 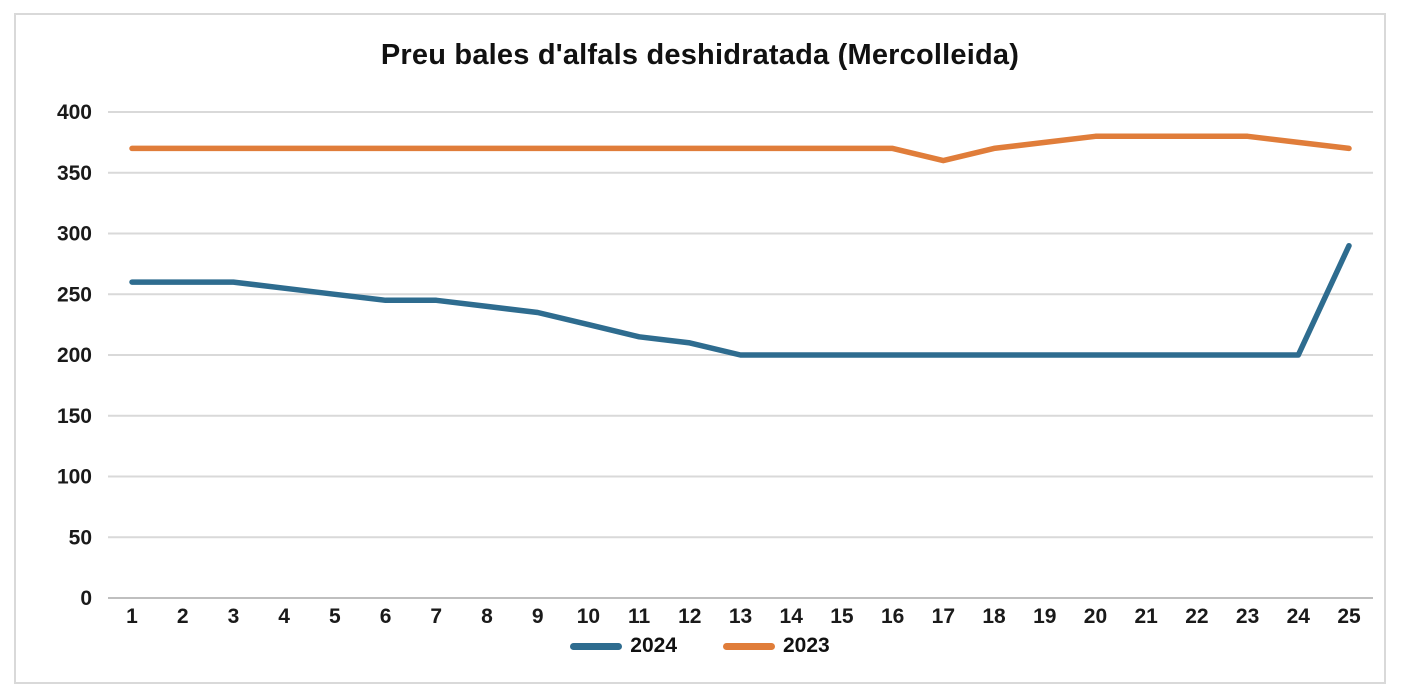 I want to click on x-tick-label: 21, so click(x=1146, y=616).